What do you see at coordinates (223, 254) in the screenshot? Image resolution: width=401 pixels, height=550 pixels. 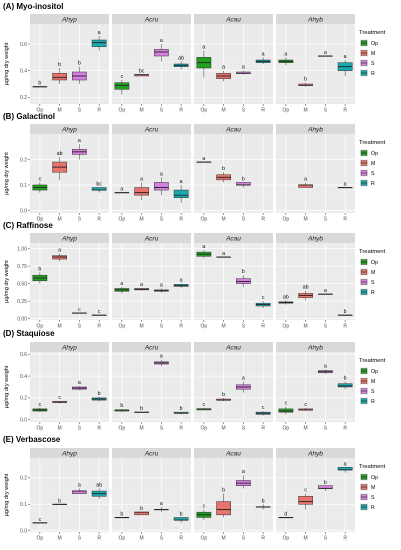 I see `box-acau-m: a` at bounding box center [223, 254].